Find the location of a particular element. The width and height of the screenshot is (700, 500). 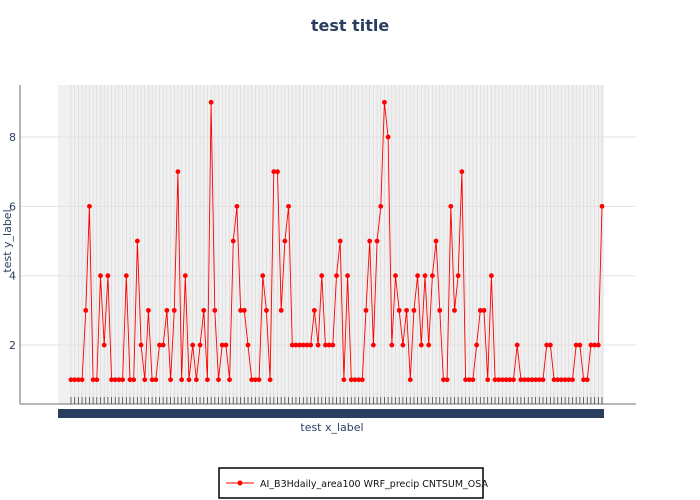

x-tick-marks is located at coordinates (331, 407).